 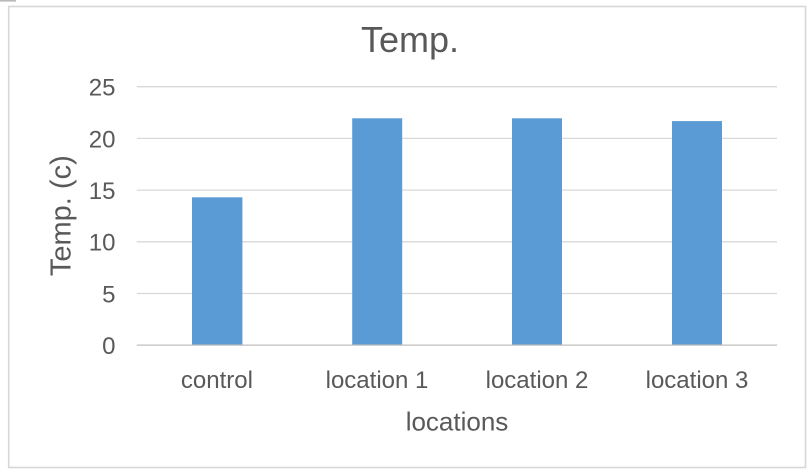 I want to click on svg-text: location 2, so click(x=537, y=380).